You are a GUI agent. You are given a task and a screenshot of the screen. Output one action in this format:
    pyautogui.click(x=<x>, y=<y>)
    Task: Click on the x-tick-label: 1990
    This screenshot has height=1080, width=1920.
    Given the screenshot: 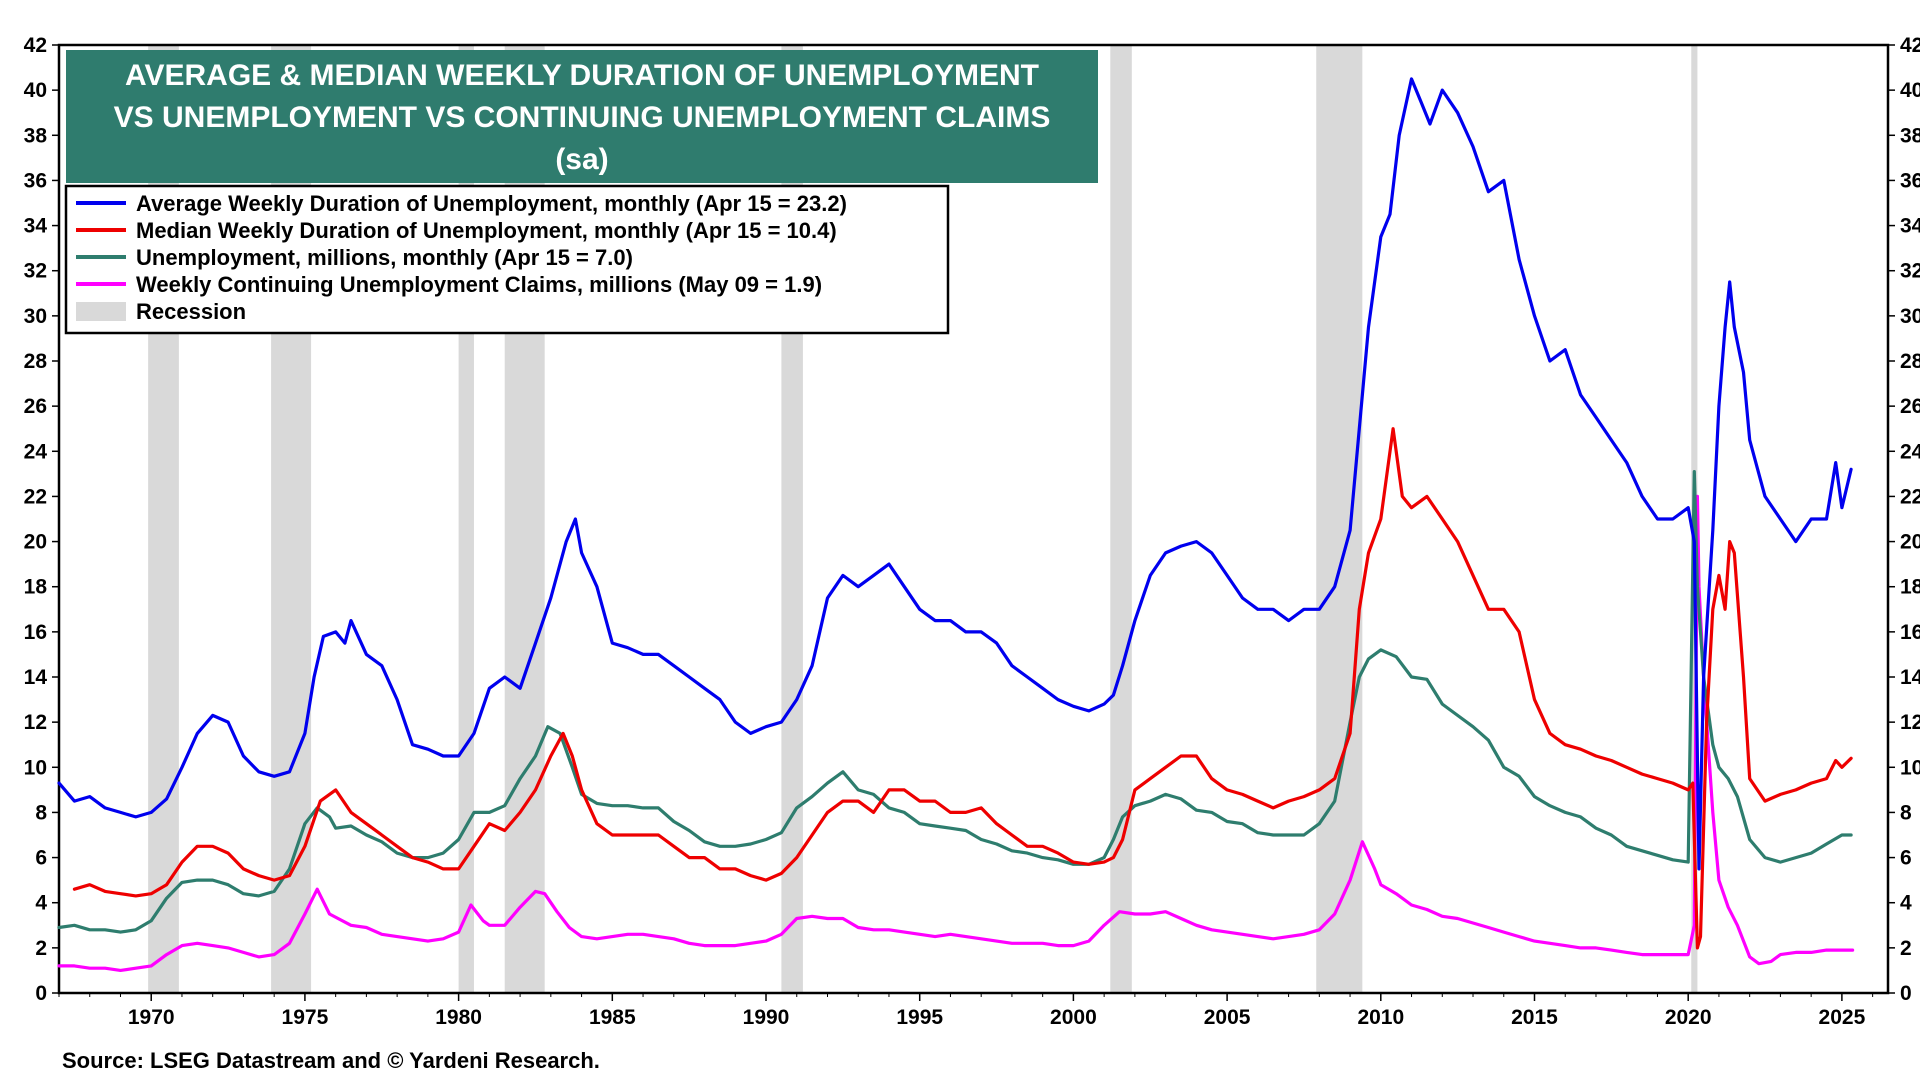 What is the action you would take?
    pyautogui.click(x=766, y=1017)
    